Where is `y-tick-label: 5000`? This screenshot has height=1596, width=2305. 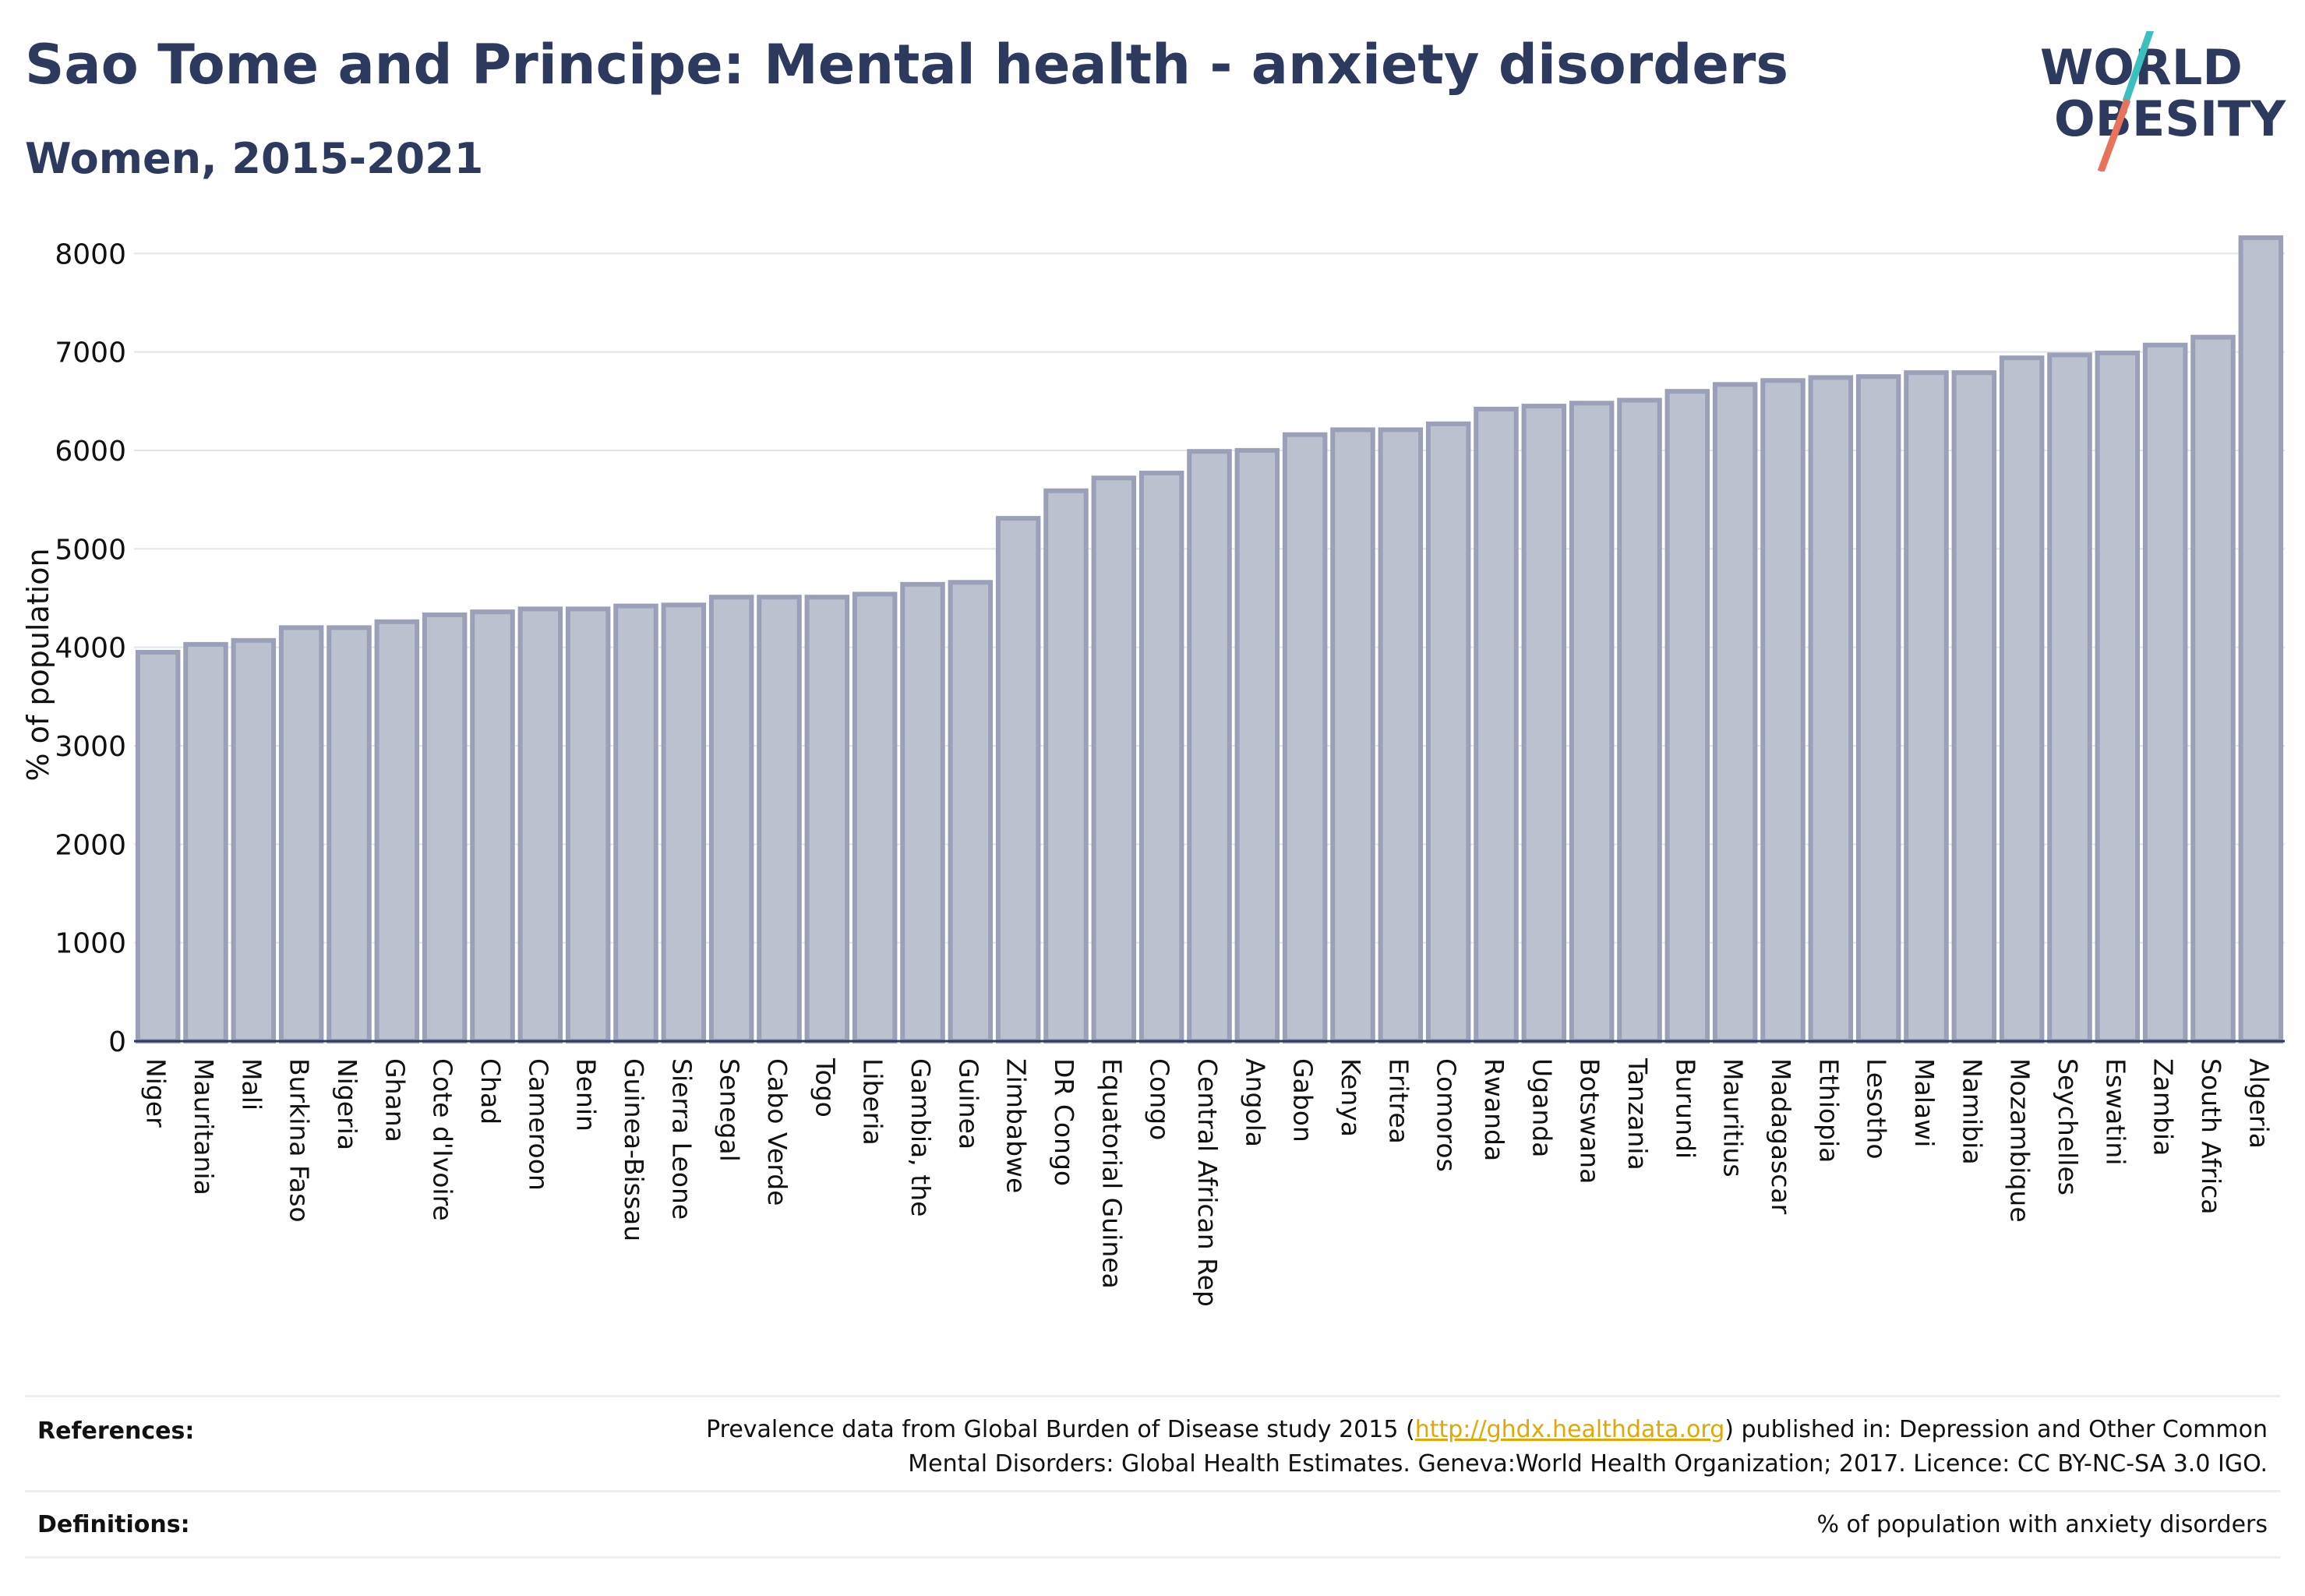
y-tick-label: 5000 is located at coordinates (90, 550).